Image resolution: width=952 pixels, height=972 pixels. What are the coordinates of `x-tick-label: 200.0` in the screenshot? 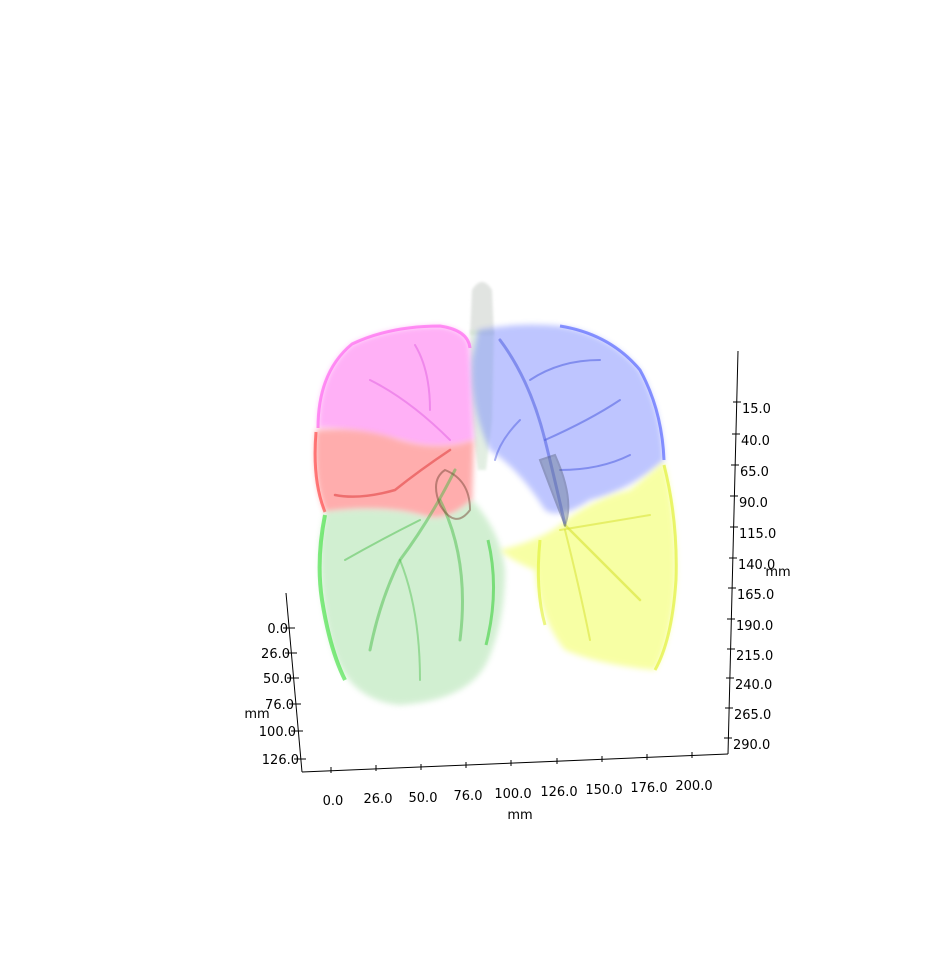 It's located at (693, 786).